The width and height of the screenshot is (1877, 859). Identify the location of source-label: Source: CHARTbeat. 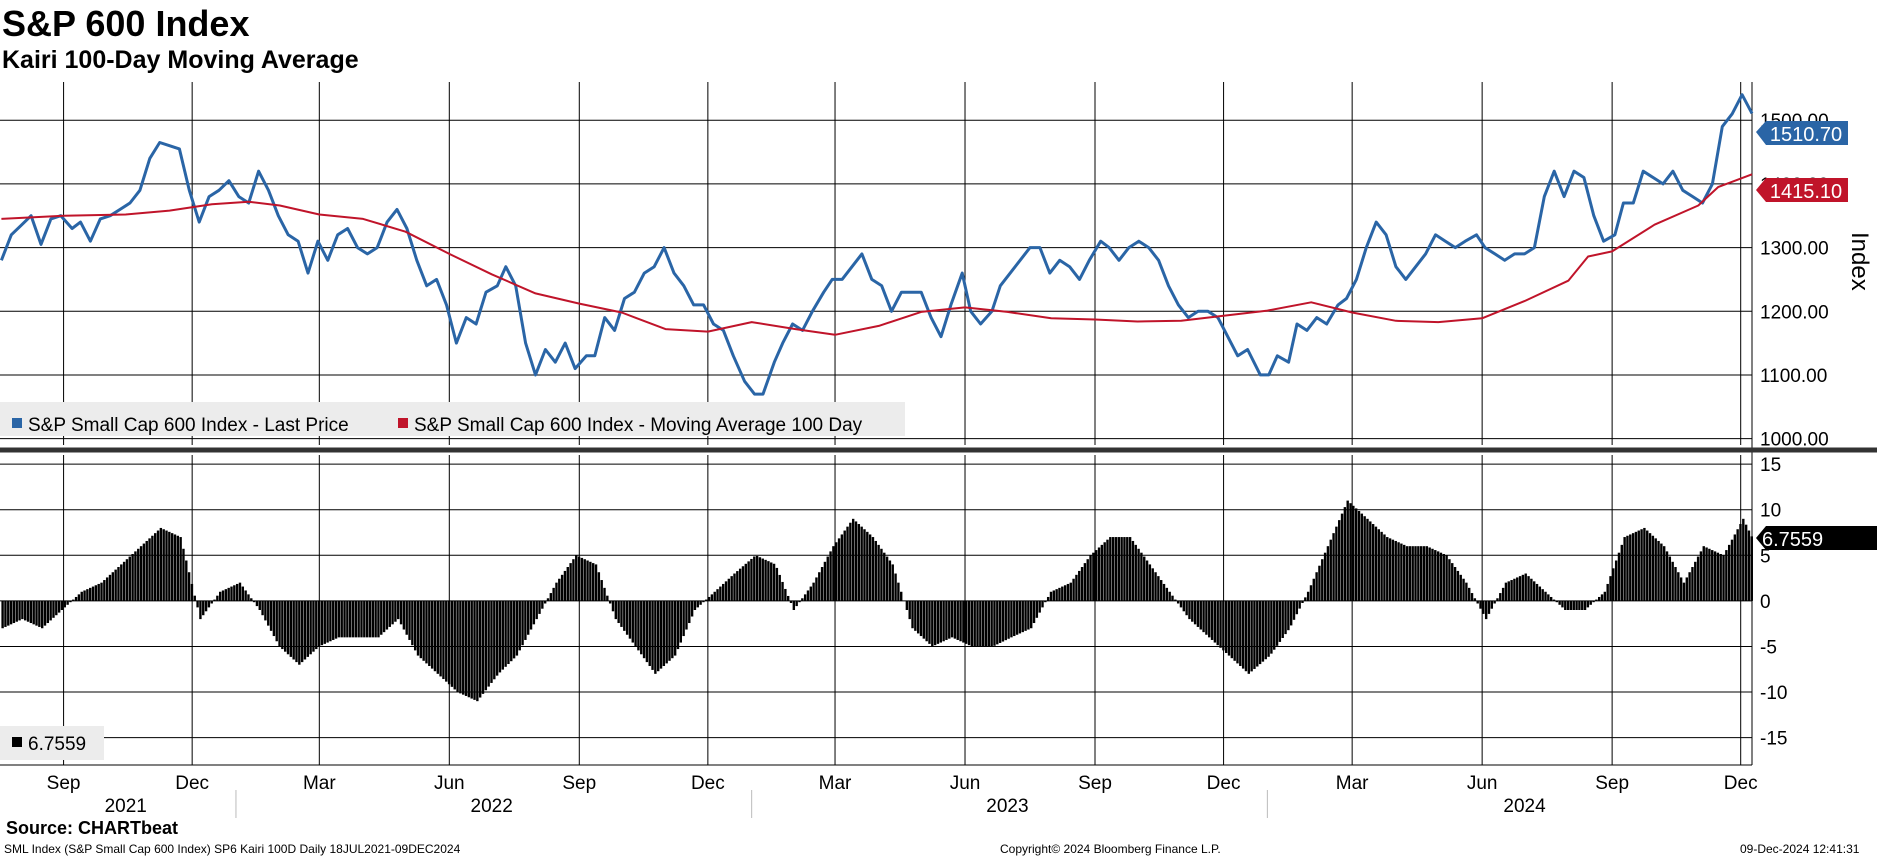
(92, 828).